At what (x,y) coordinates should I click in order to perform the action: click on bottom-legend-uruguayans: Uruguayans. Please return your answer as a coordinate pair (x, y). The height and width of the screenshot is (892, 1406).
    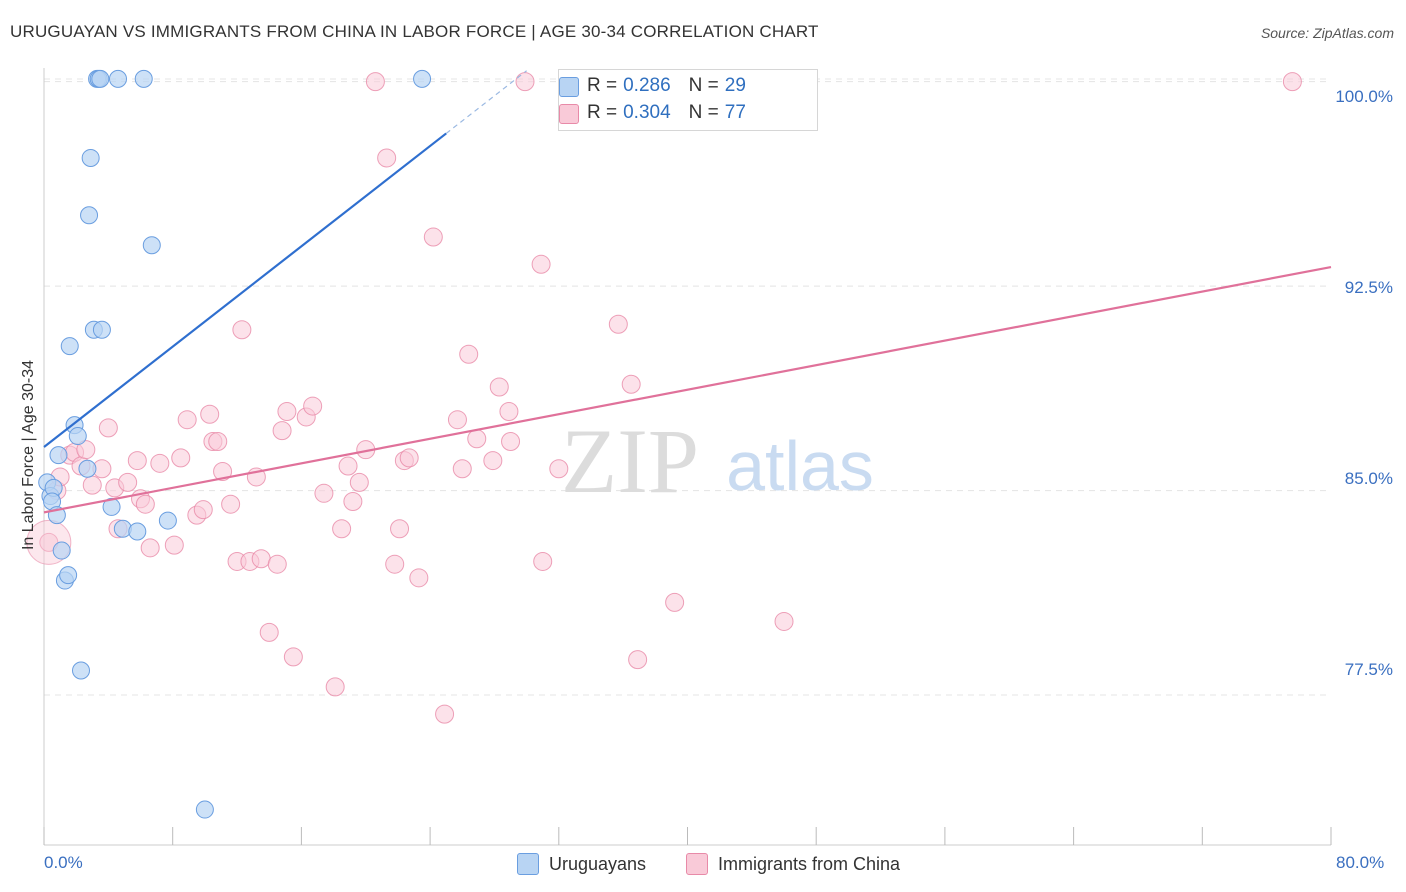
    Looking at the image, I should click on (581, 864).